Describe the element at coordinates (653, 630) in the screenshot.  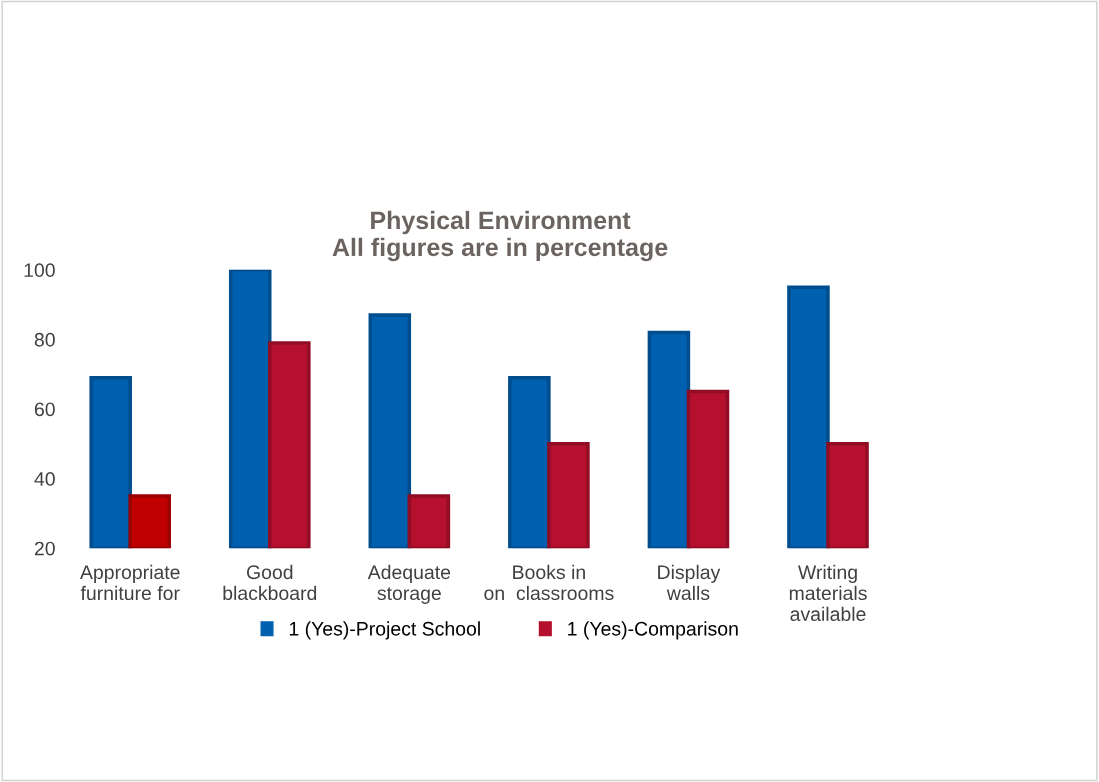
I see `legend-label: 1 (Yes)-Comparison` at that location.